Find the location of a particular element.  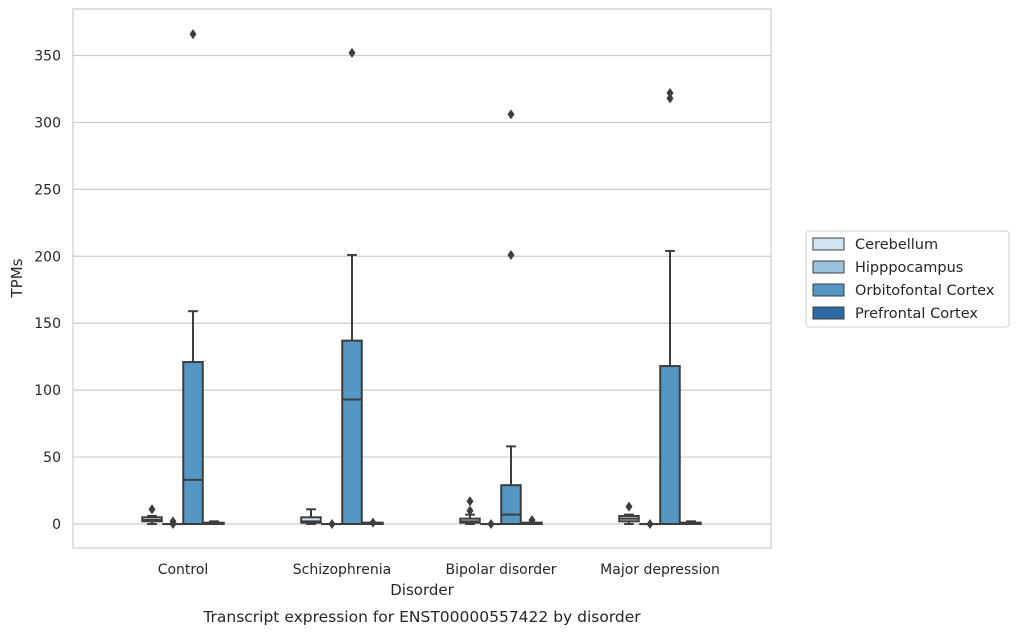

y-axis-label: TPMs is located at coordinates (17, 278).